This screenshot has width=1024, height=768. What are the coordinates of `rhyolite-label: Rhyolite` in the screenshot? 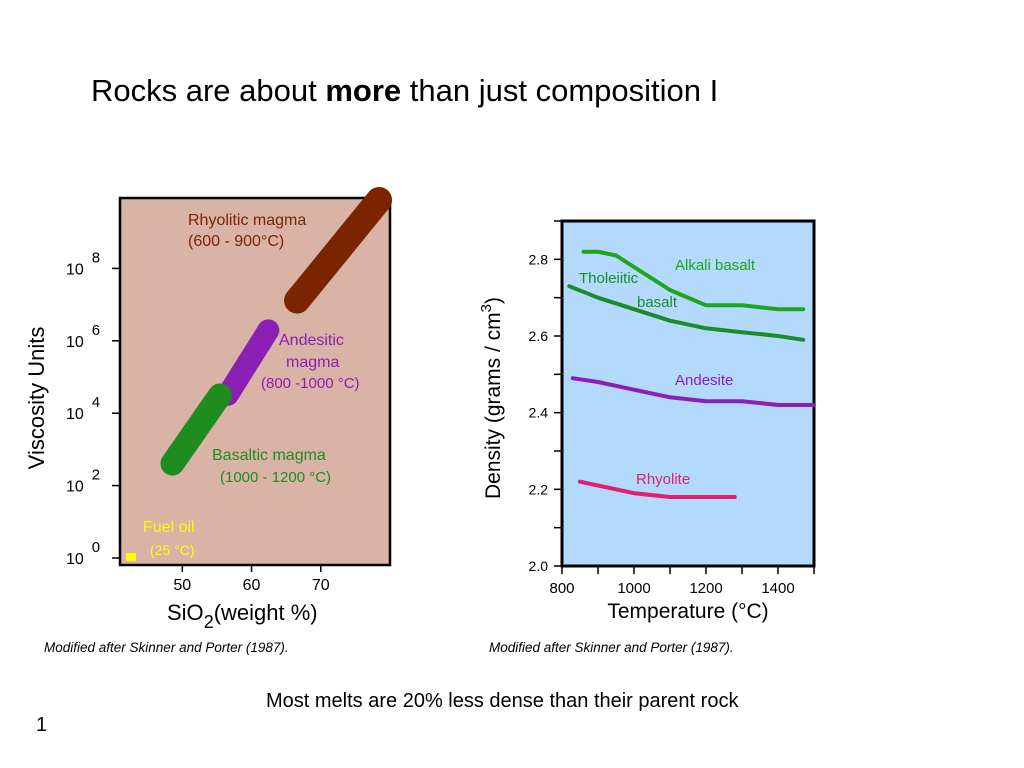 It's located at (663, 479).